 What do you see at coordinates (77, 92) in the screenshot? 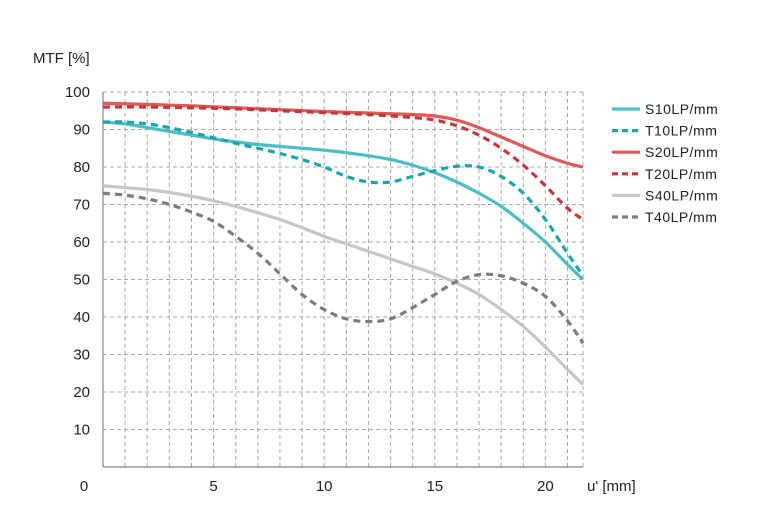
I see `y-tick-label: 100` at bounding box center [77, 92].